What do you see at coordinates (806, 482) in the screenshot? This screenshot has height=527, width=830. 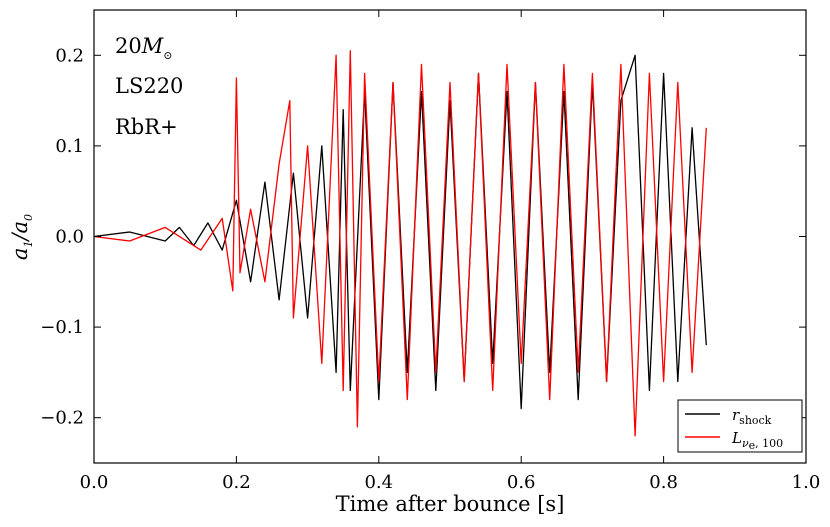 I see `x-tick-label: 1.0` at bounding box center [806, 482].